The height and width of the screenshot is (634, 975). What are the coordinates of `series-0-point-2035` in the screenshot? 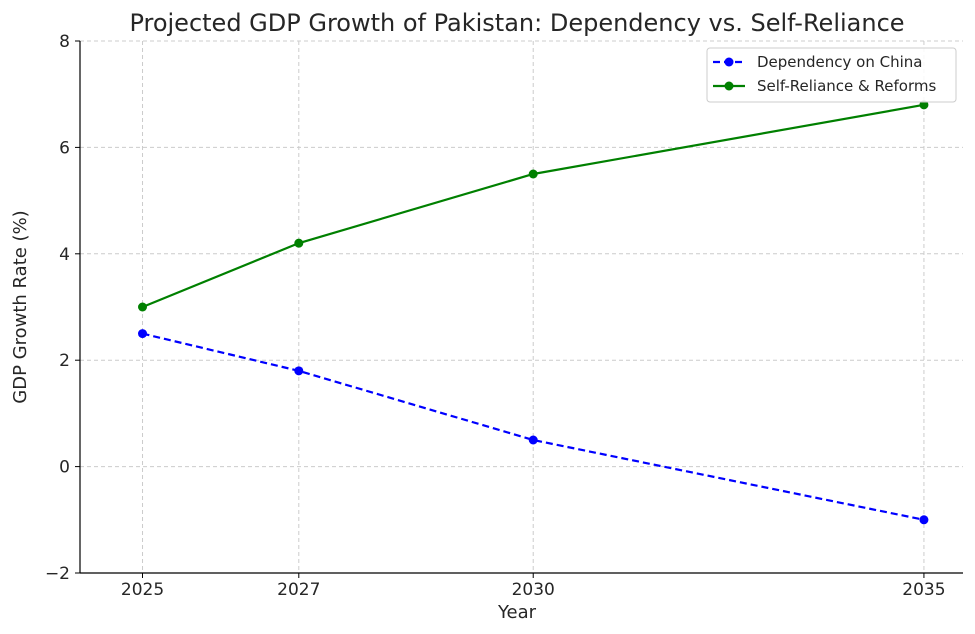 It's located at (924, 520).